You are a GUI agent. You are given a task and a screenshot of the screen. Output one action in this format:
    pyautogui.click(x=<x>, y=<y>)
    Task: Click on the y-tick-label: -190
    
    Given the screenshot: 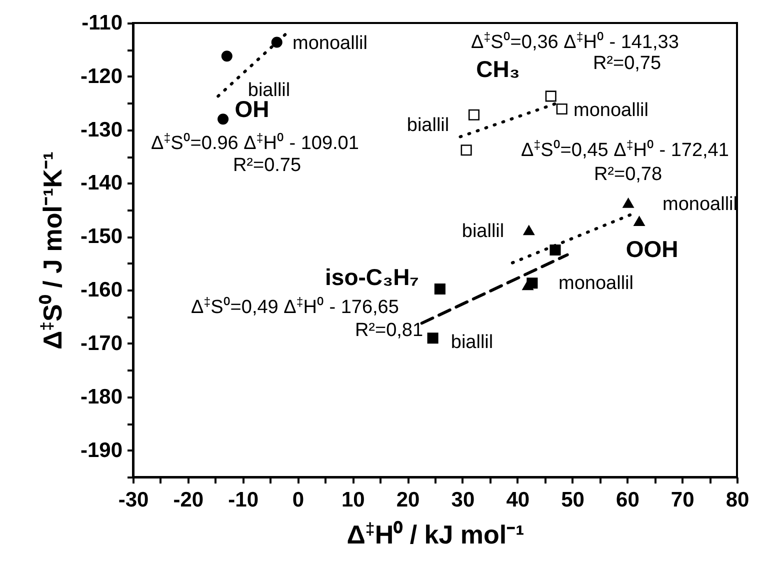 What is the action you would take?
    pyautogui.click(x=101, y=450)
    